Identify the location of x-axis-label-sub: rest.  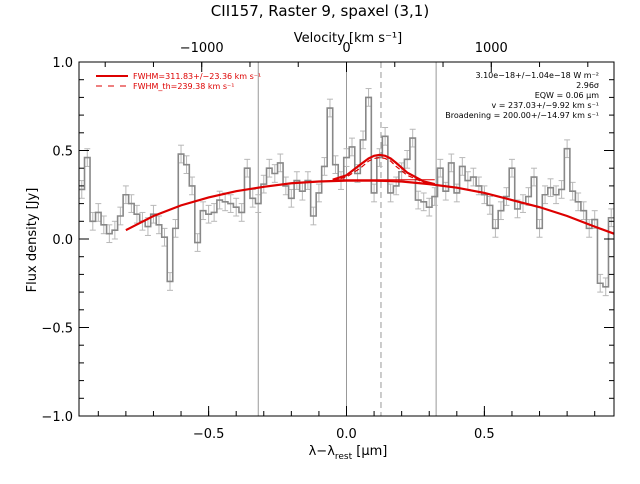
(344, 457).